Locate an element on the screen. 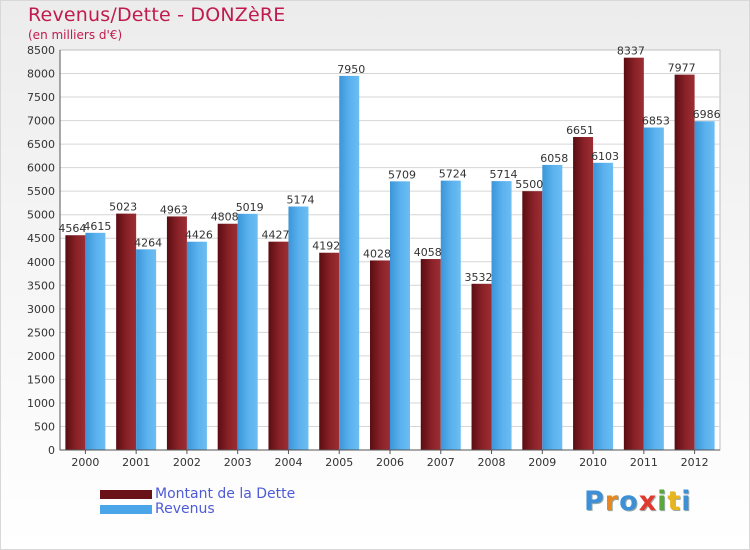 The height and width of the screenshot is (550, 750). data-label-revenue: 6853 is located at coordinates (656, 121).